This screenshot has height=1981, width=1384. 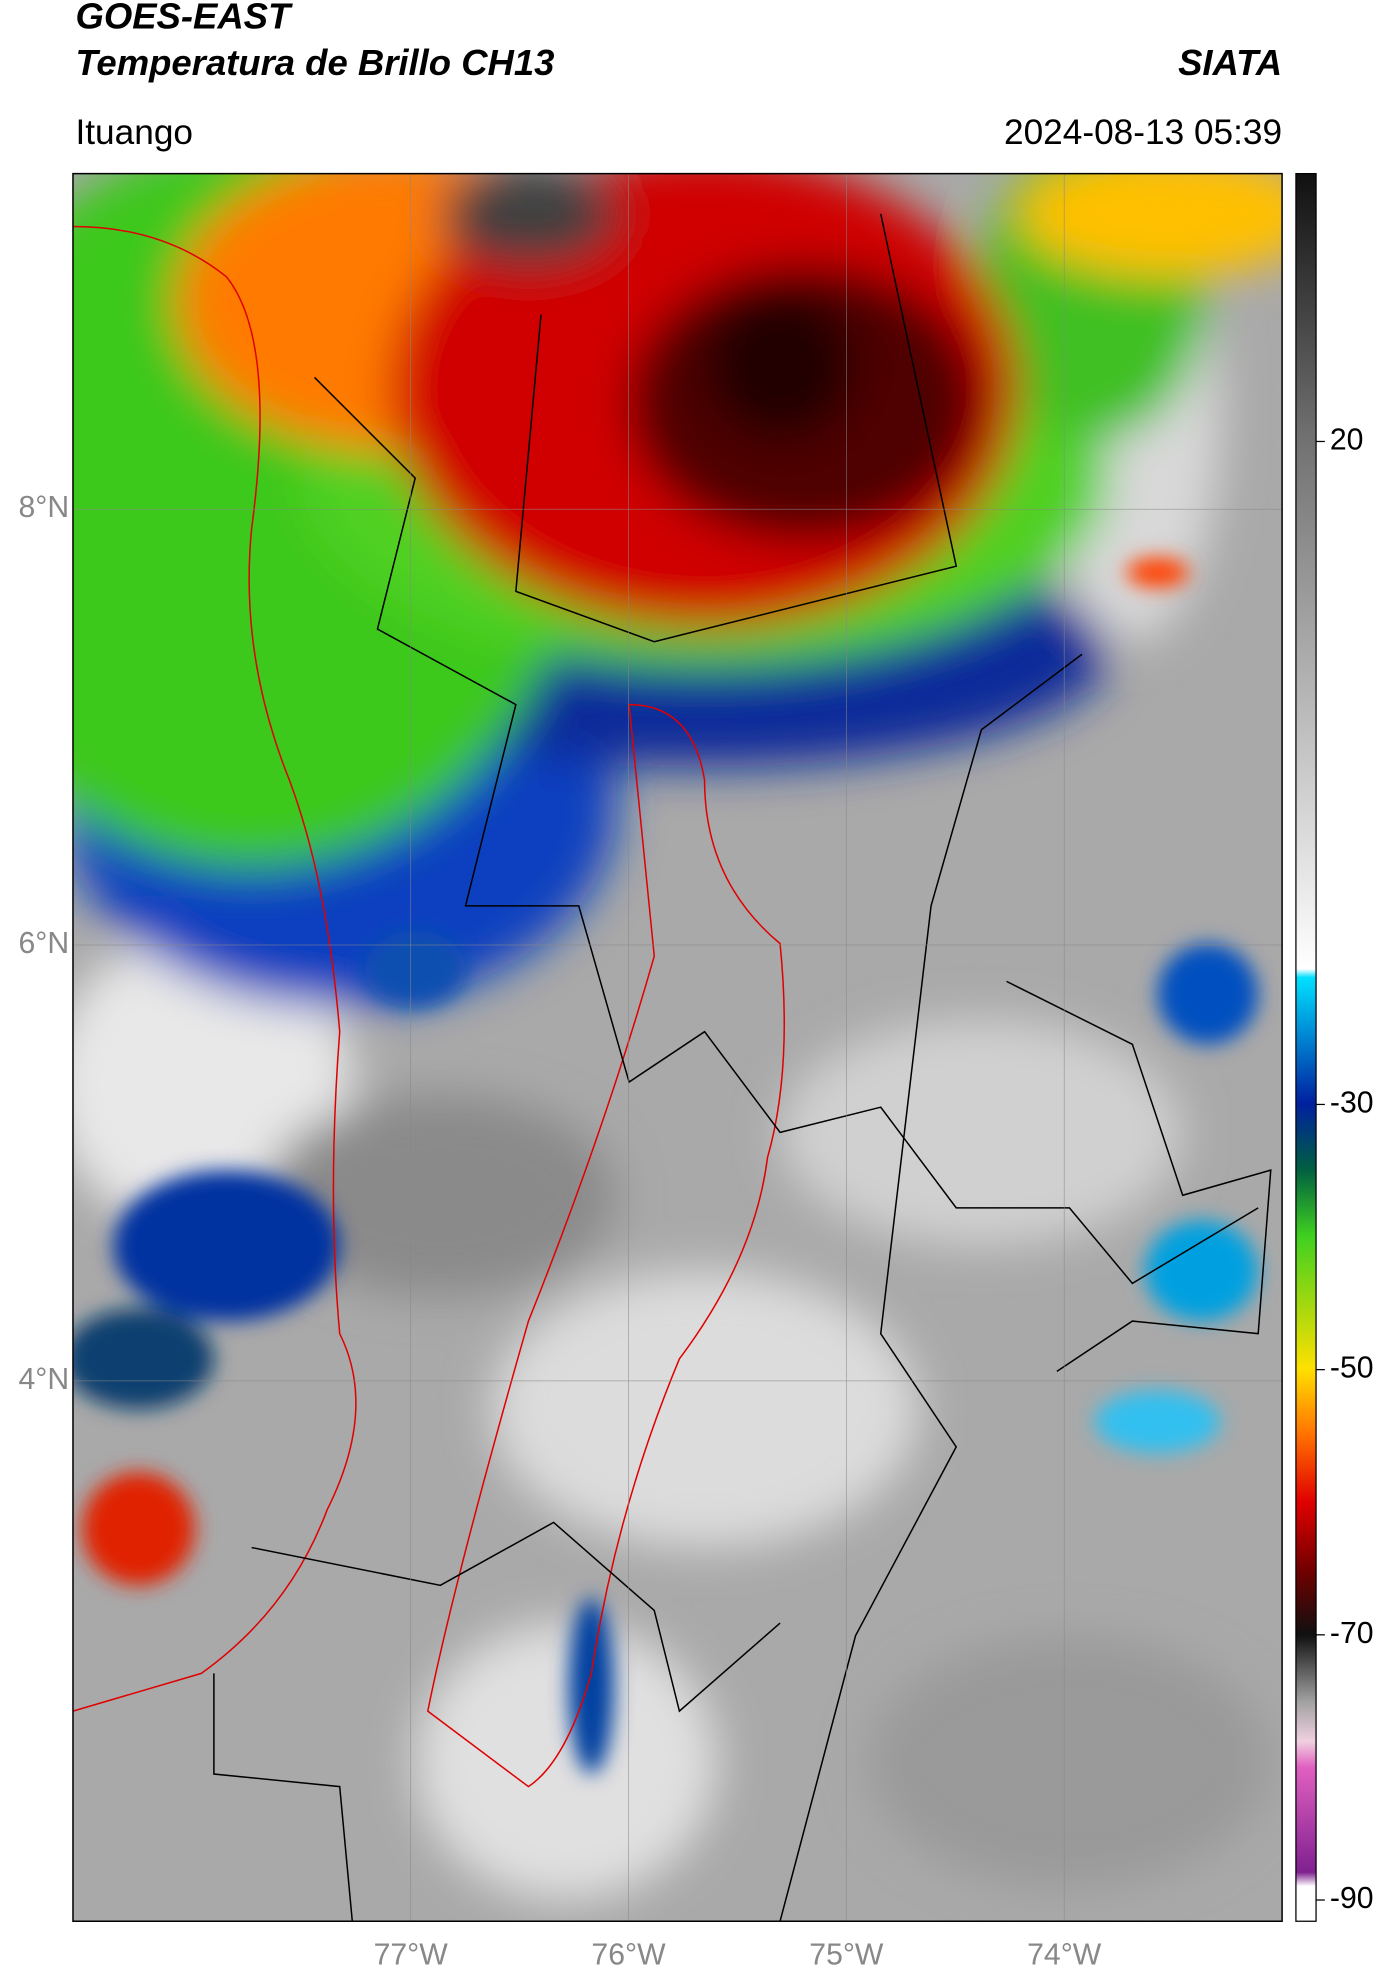 What do you see at coordinates (1347, 439) in the screenshot?
I see `colorbar-tick-label: 20` at bounding box center [1347, 439].